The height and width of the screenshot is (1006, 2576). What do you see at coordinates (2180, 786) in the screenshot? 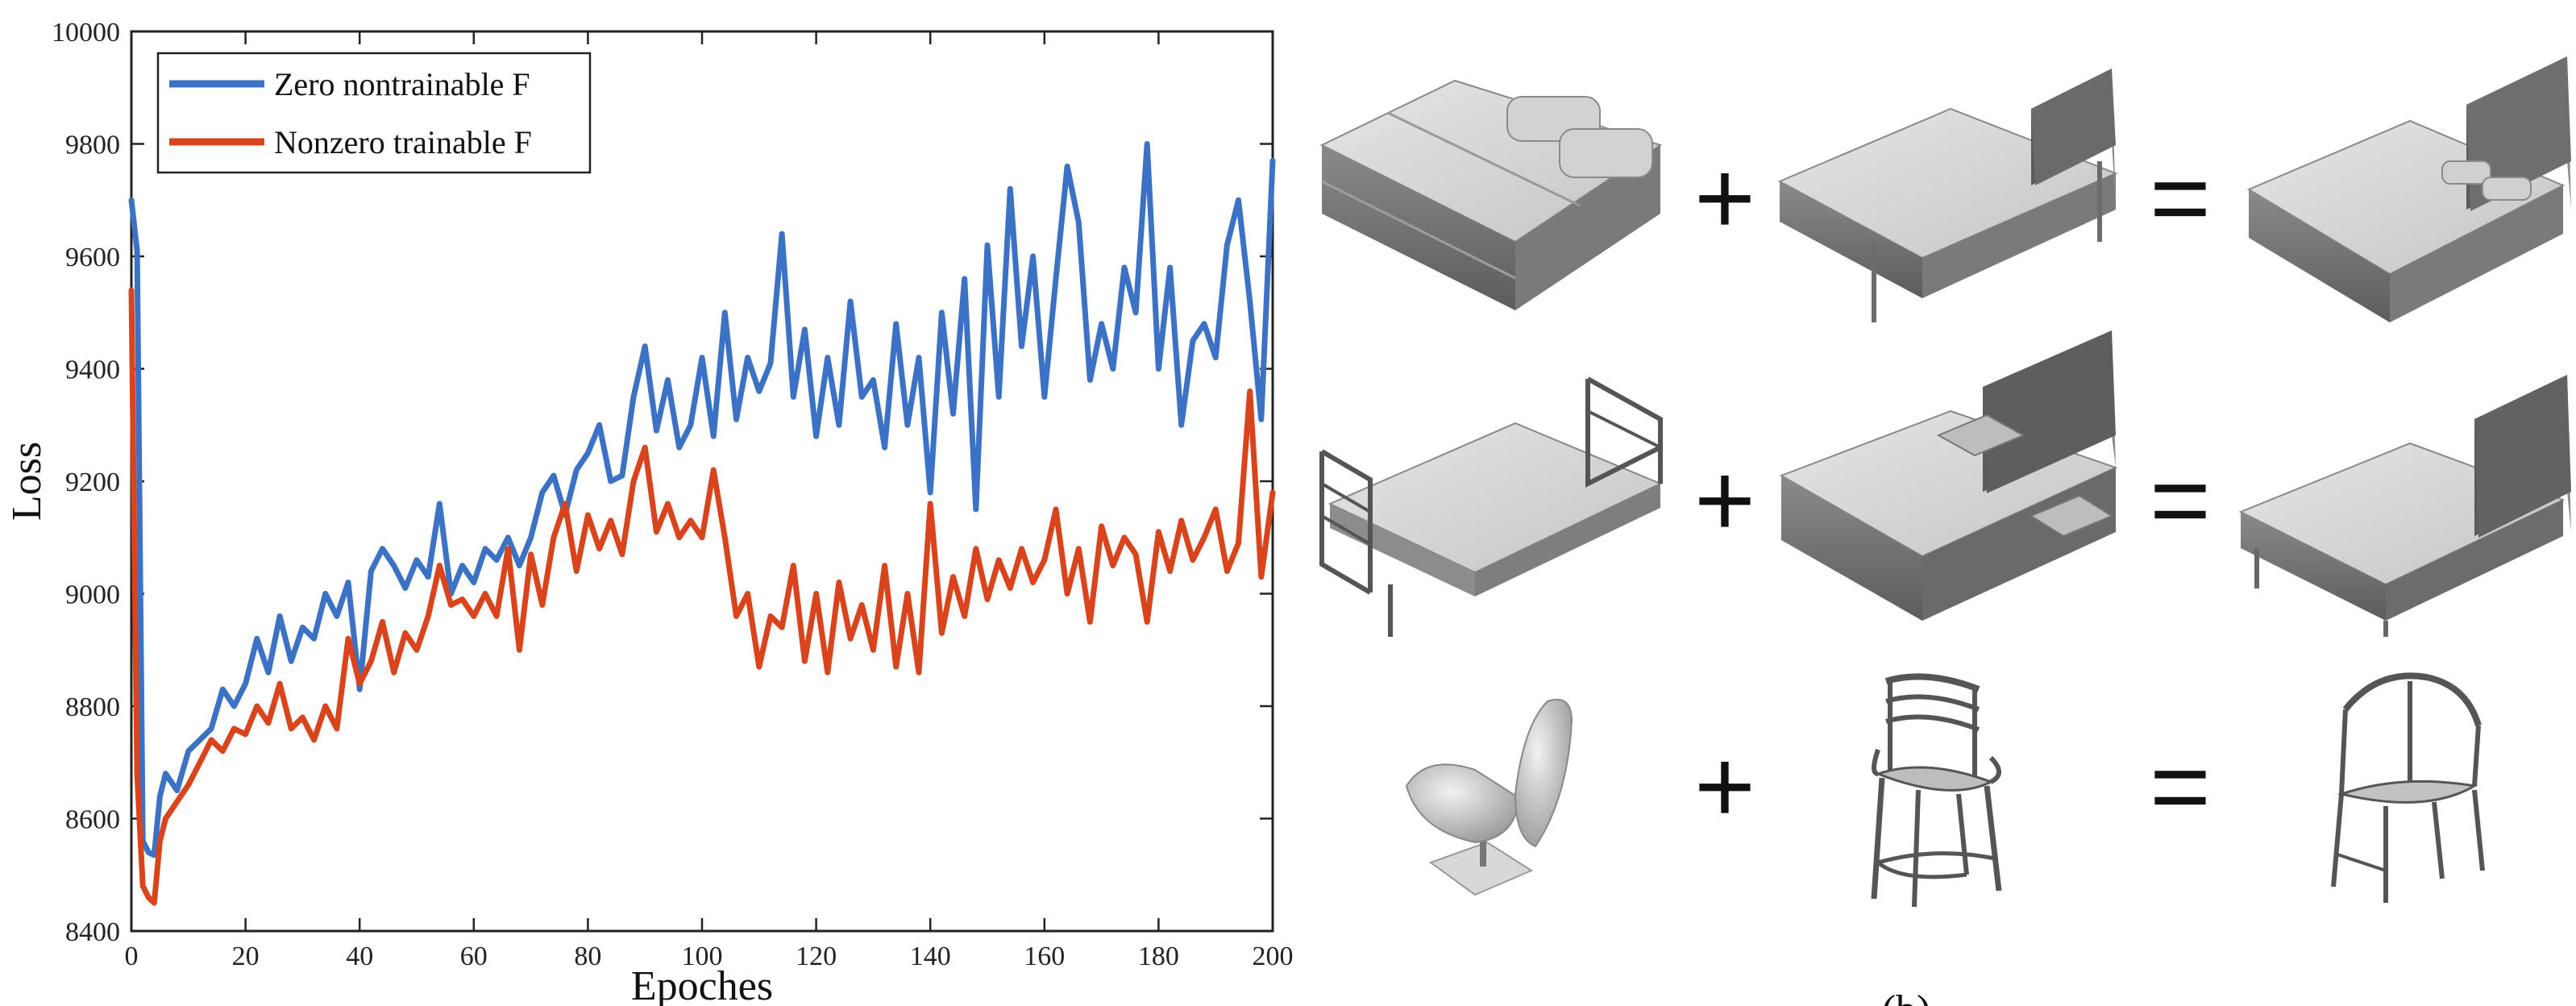
I see `equals-sign-row-3: =` at bounding box center [2180, 786].